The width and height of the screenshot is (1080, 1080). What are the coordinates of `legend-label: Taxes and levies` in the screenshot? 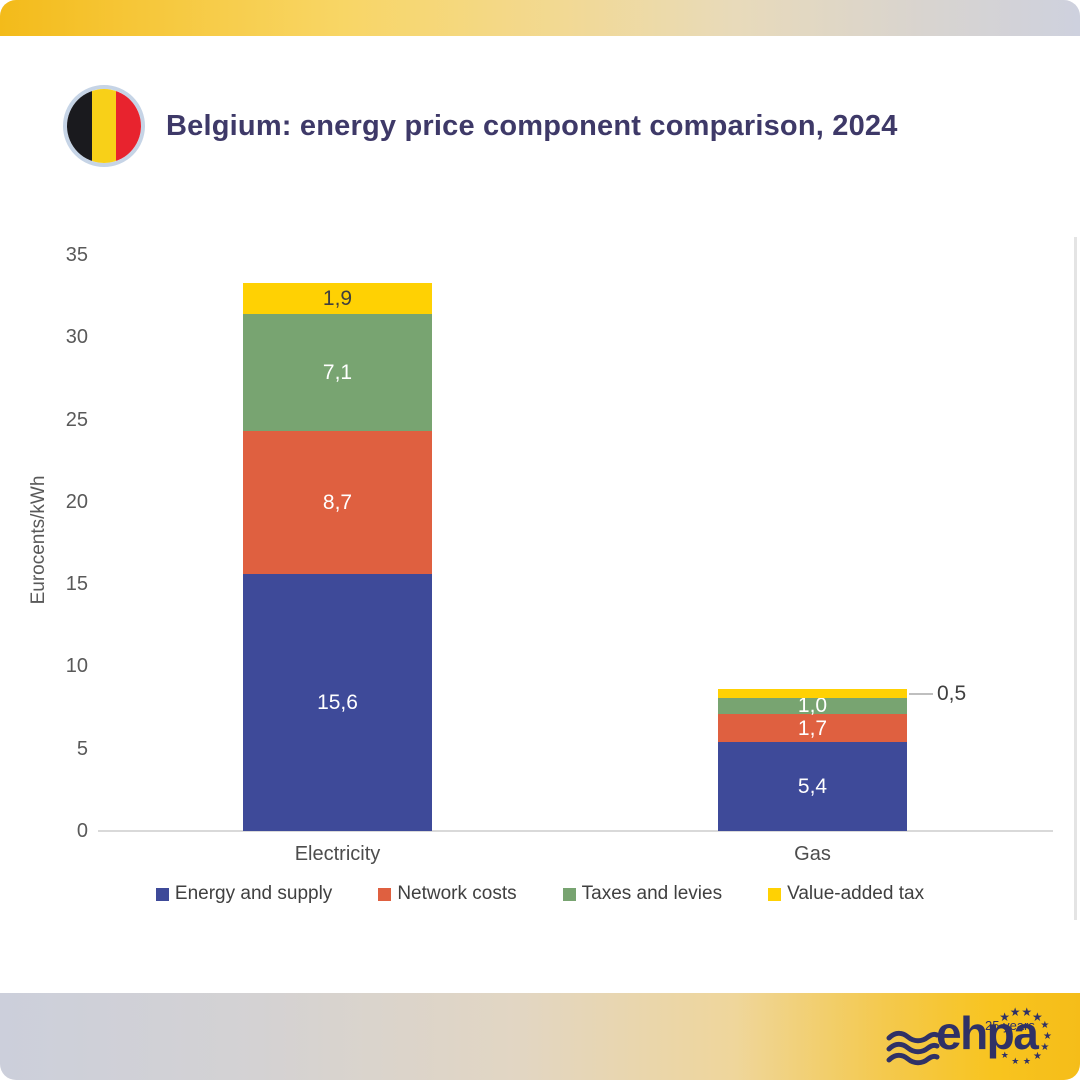 It's located at (652, 893).